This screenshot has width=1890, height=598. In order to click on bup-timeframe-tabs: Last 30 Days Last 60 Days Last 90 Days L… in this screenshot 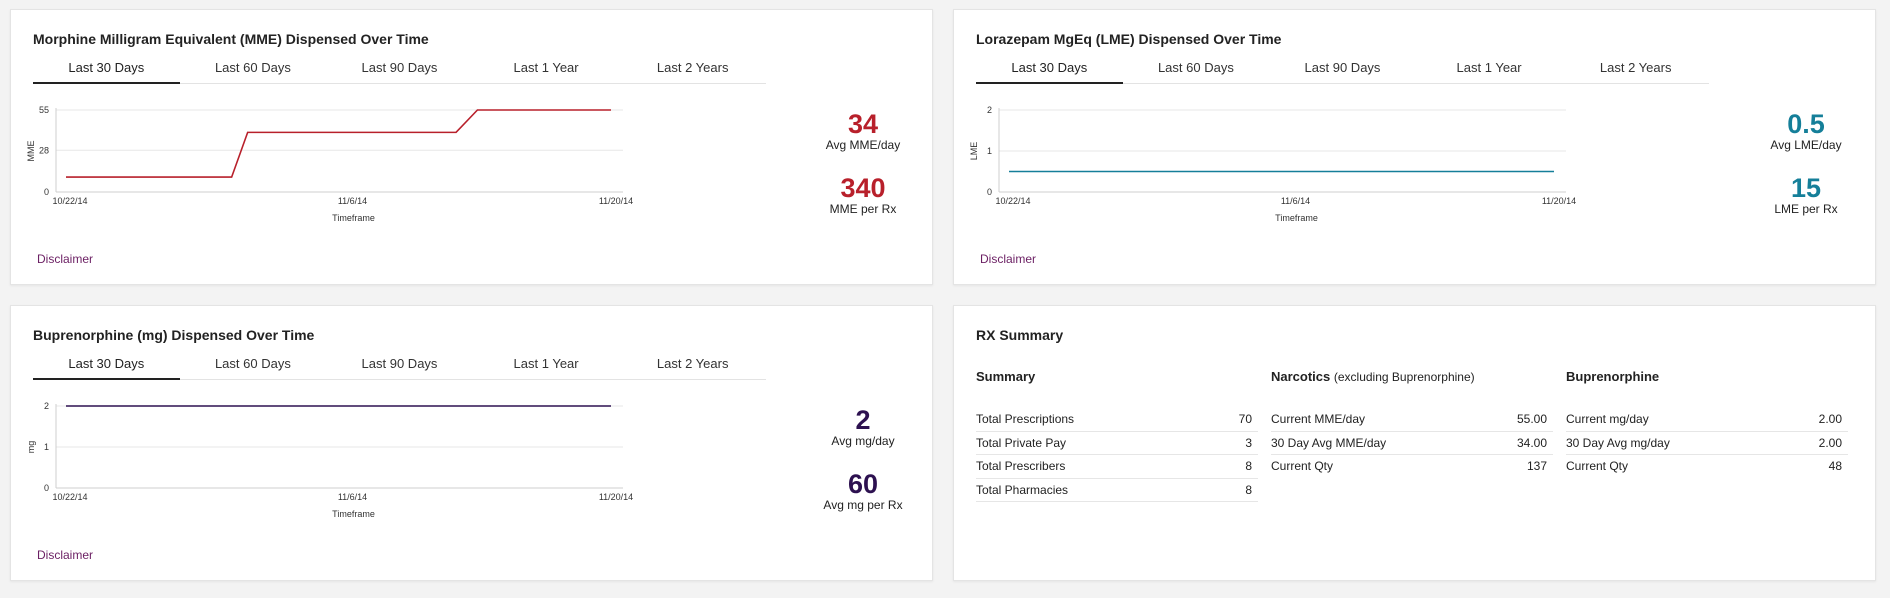, I will do `click(399, 364)`.